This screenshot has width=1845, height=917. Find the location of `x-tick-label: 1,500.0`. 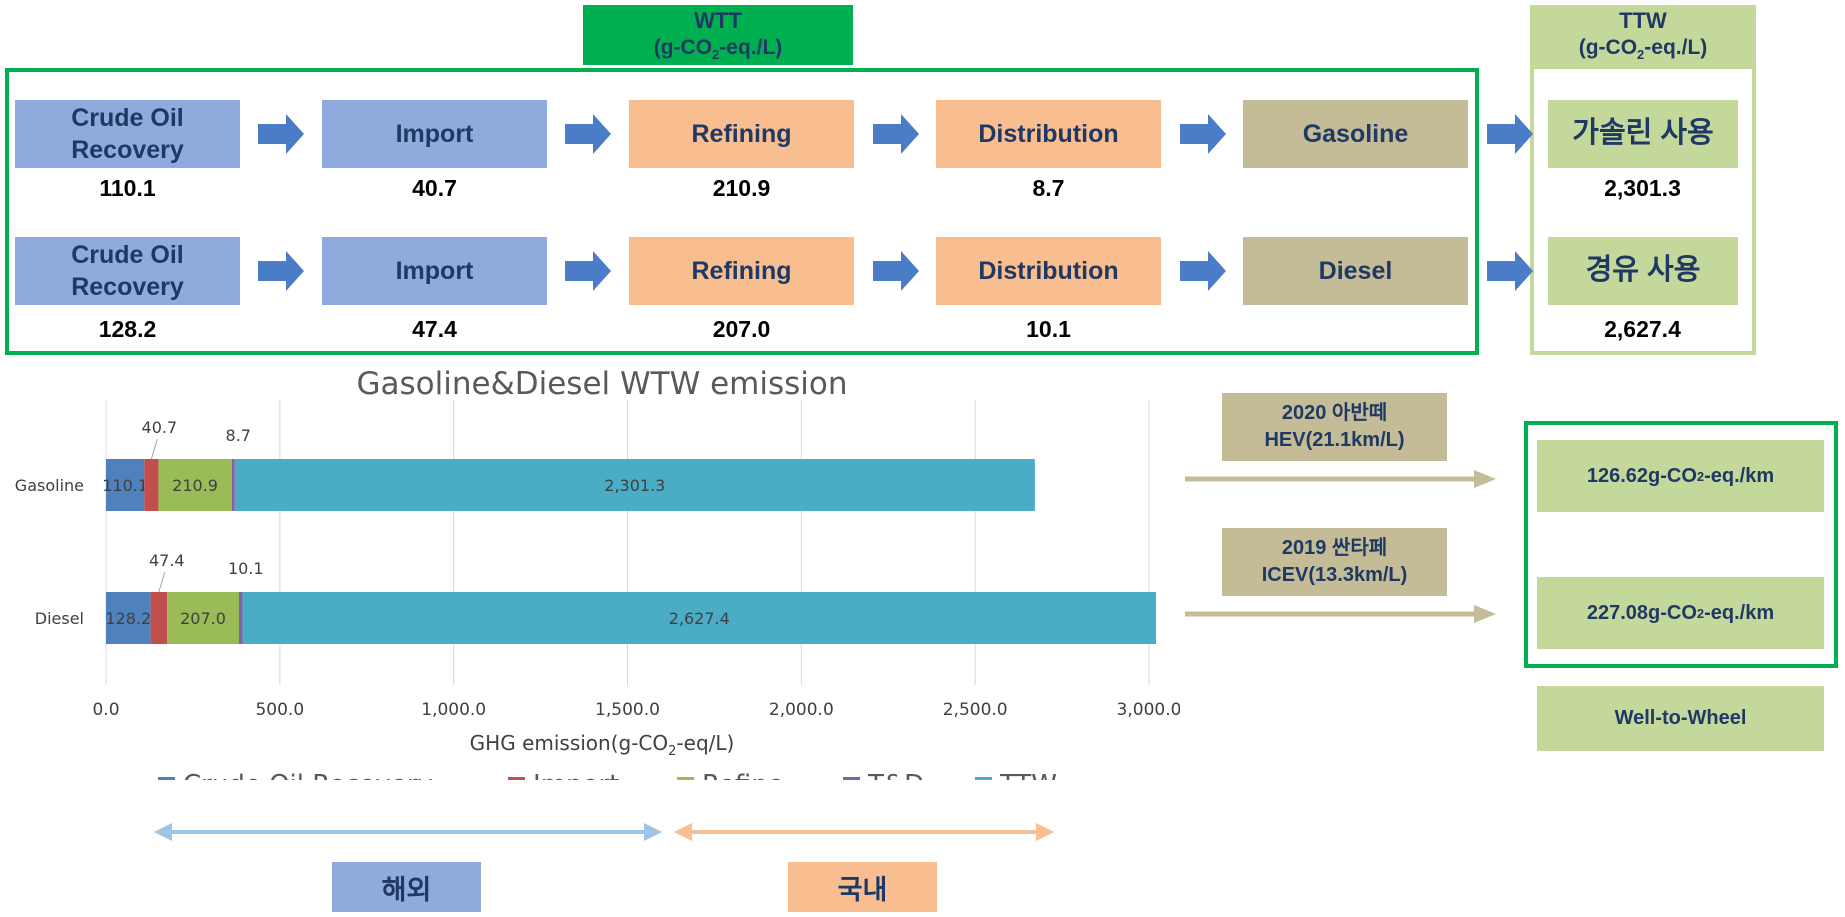

x-tick-label: 1,500.0 is located at coordinates (627, 710).